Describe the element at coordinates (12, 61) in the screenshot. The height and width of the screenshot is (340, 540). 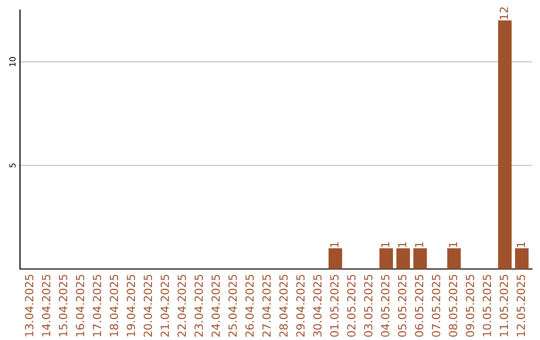
I see `y-tick-label: 10` at that location.